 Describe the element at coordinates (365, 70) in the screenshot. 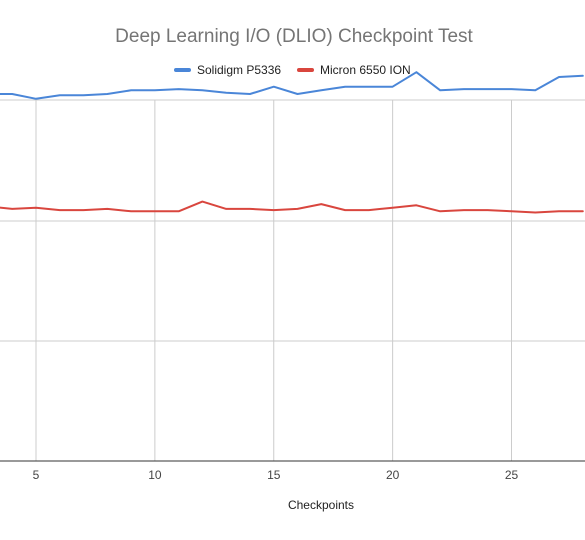

I see `legend-label-2: Micron 6550 ION` at that location.